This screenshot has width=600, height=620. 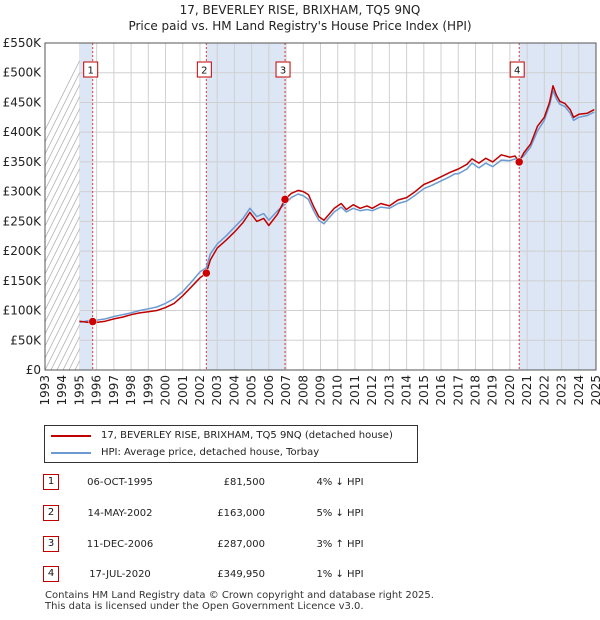 I want to click on sale-price: £81,500, so click(x=244, y=482).